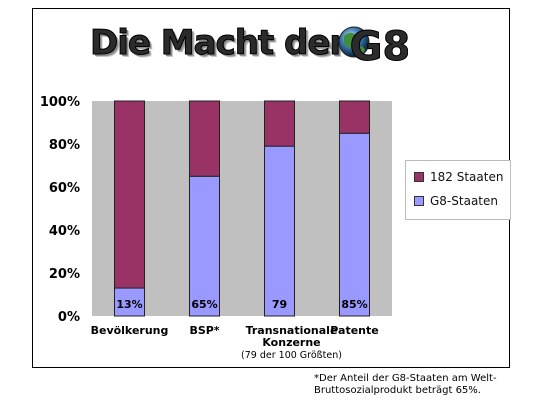  What do you see at coordinates (379, 47) in the screenshot?
I see `g8-logo-text: G8` at bounding box center [379, 47].